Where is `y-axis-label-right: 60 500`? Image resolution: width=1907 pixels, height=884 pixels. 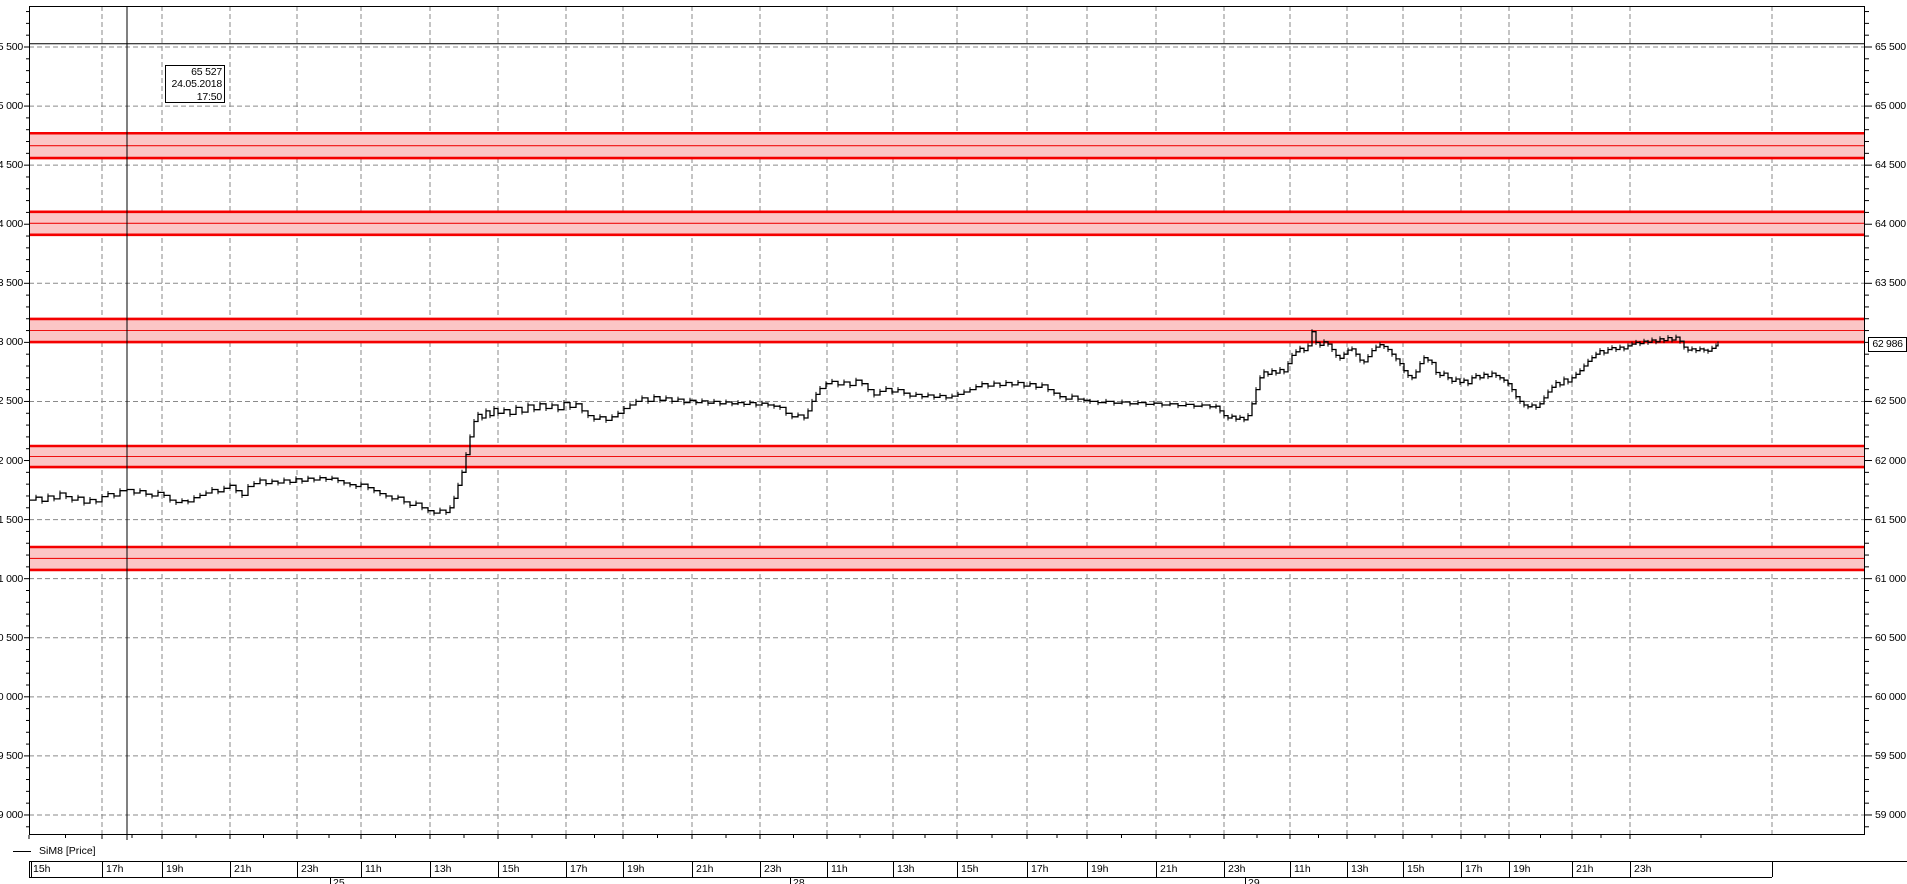
y-axis-label-right: 60 500 is located at coordinates (1890, 637).